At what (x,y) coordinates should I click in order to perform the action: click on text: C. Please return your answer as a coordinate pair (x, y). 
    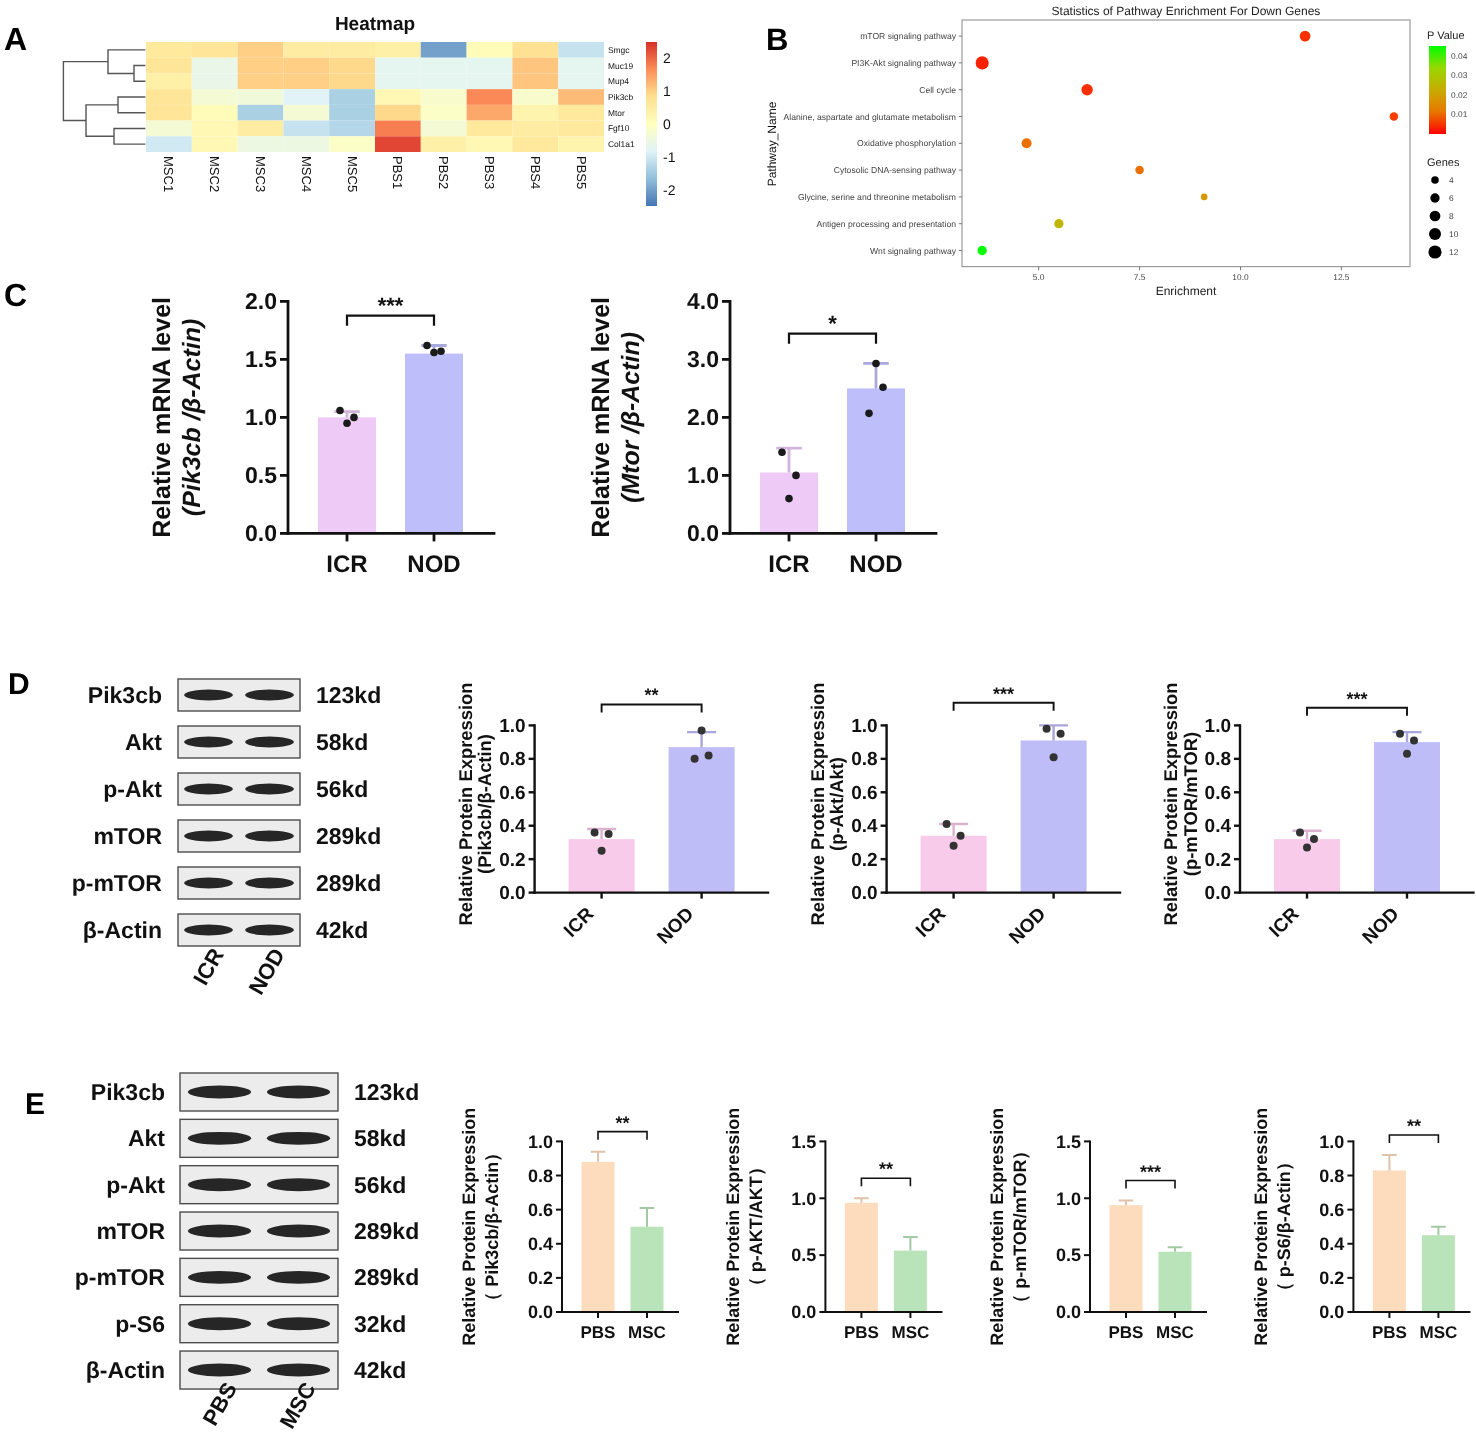
    Looking at the image, I should click on (16, 297).